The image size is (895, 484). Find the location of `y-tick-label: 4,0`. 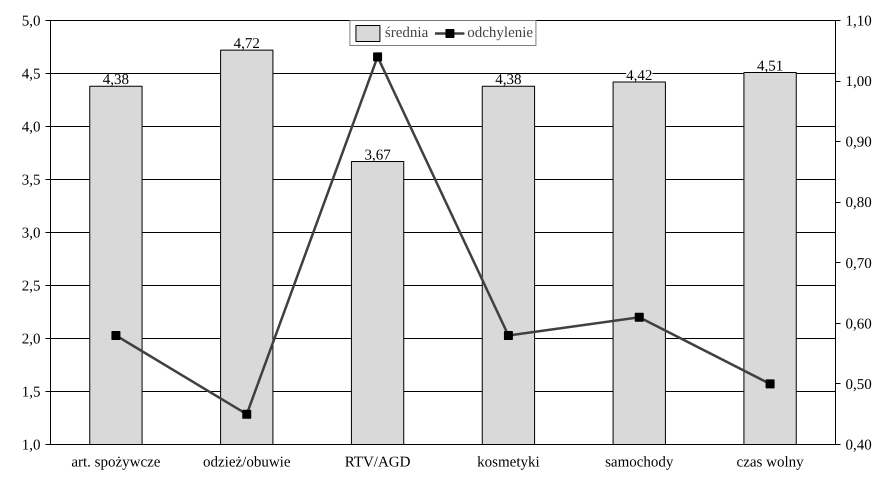

y-tick-label: 4,0 is located at coordinates (31, 128).